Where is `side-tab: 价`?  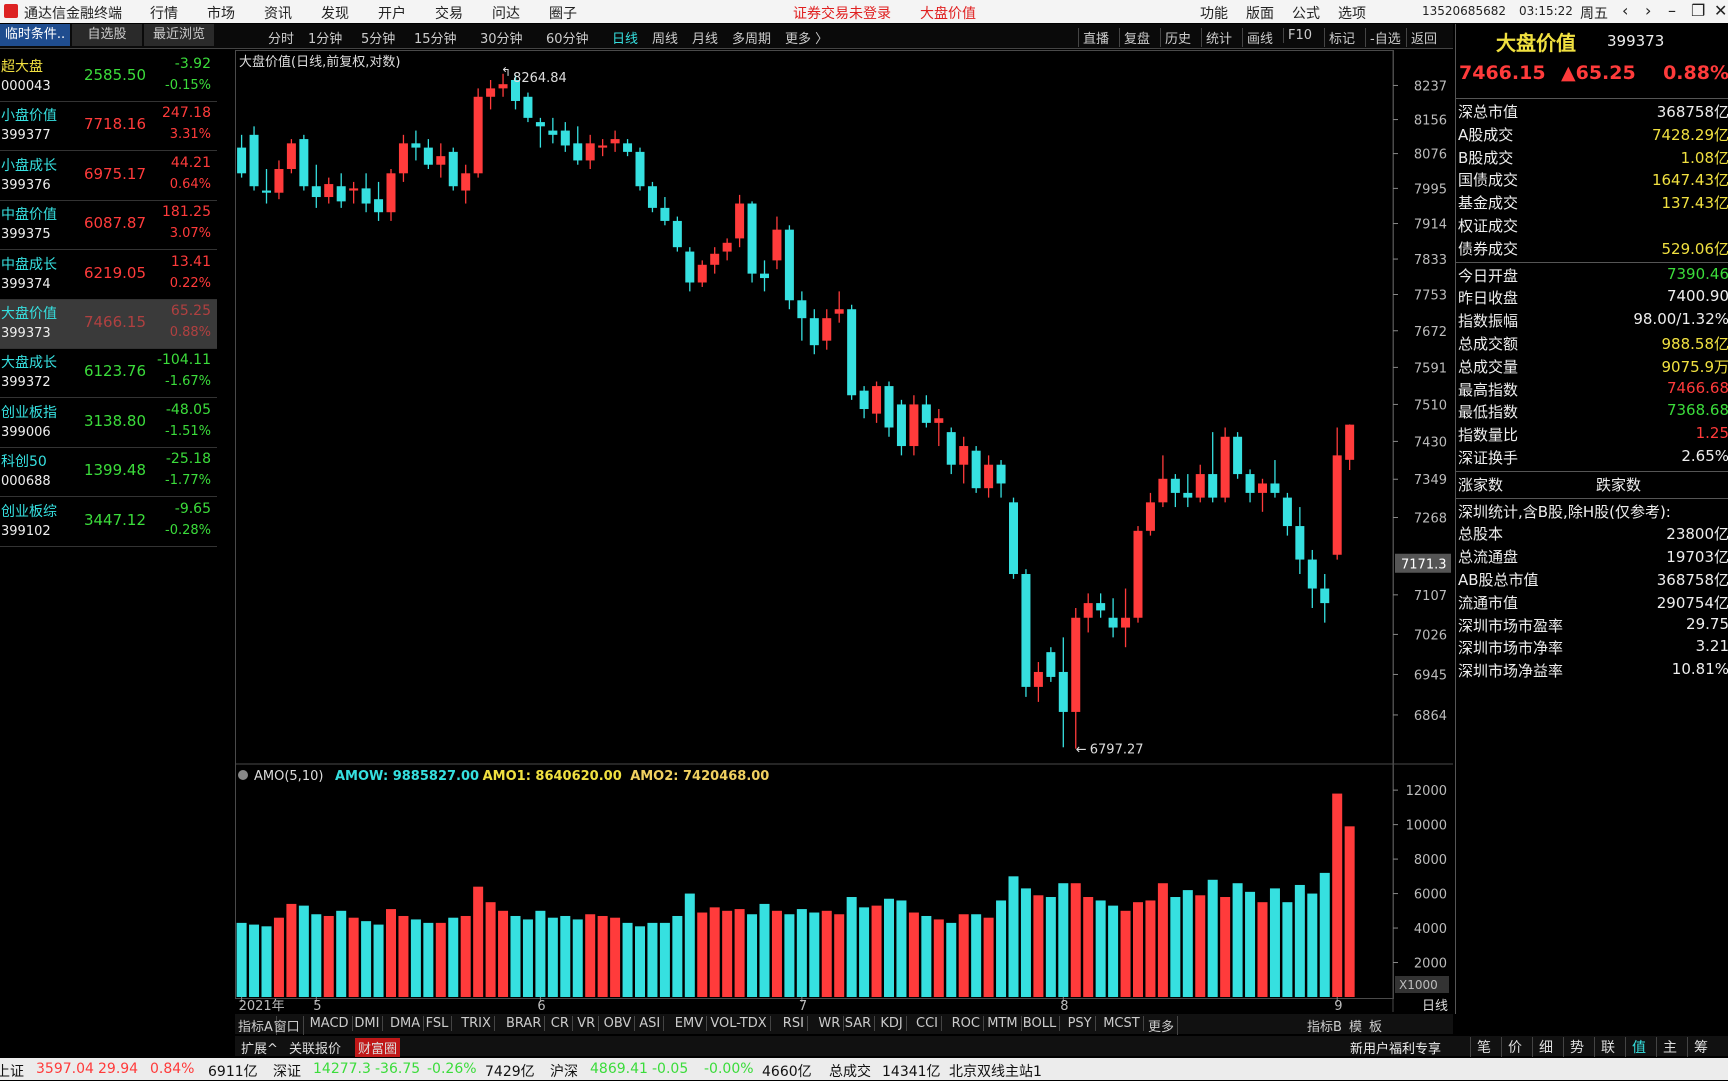
side-tab: 价 is located at coordinates (1511, 1047).